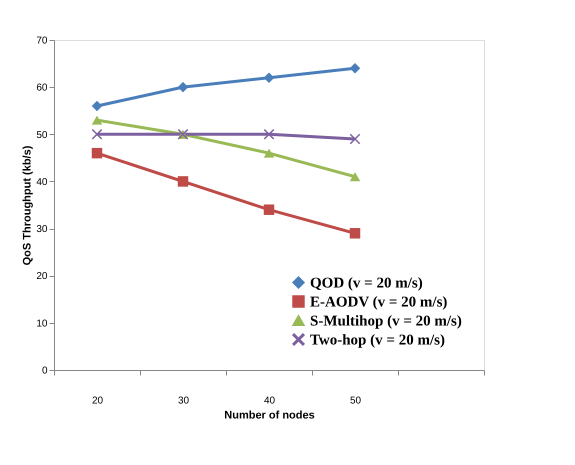  What do you see at coordinates (379, 302) in the screenshot?
I see `legend-label: E-AODV (v = 20 m/s)` at bounding box center [379, 302].